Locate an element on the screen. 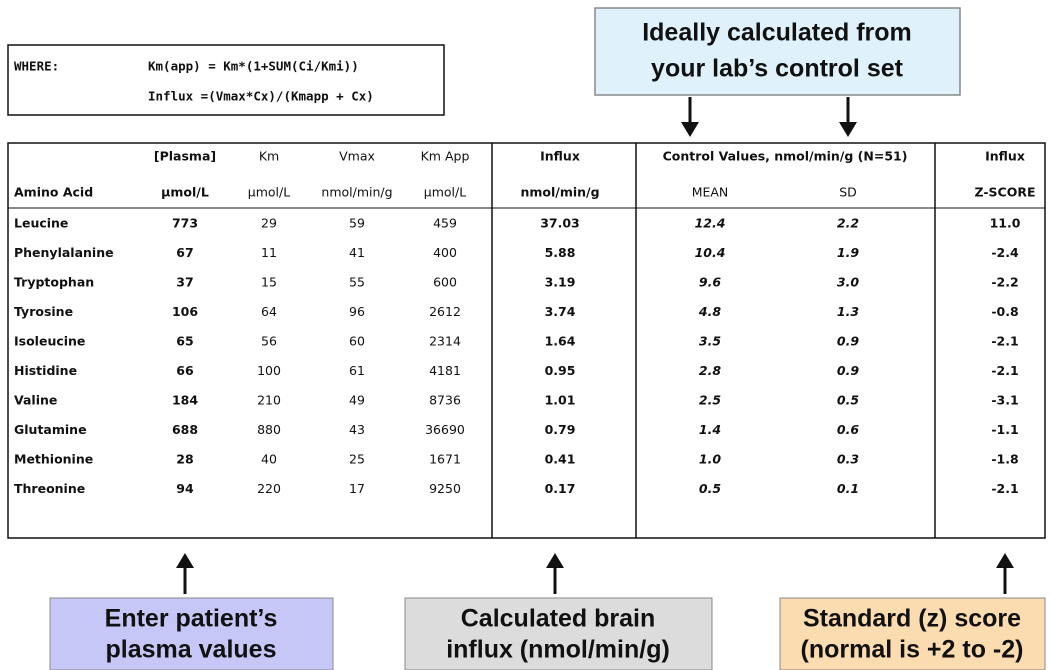 This screenshot has width=1051, height=670. table-cell: 100 is located at coordinates (269, 370).